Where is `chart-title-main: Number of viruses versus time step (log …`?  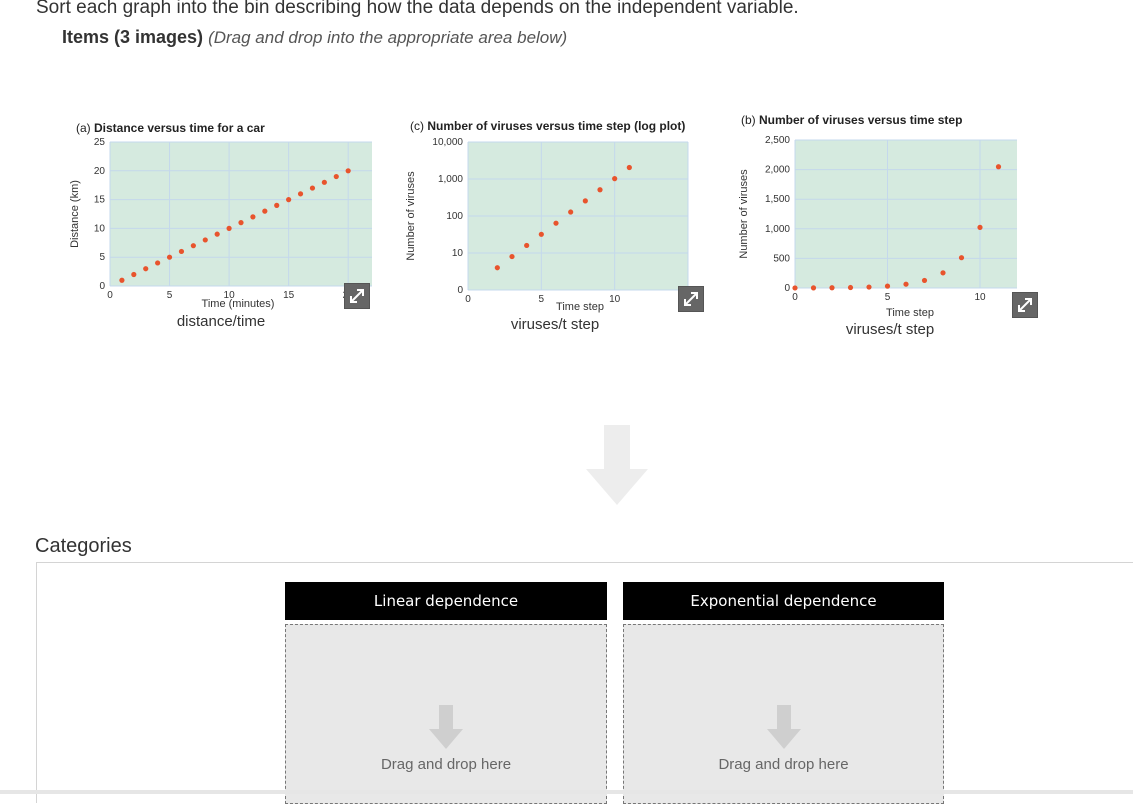
chart-title-main: Number of viruses versus time step (log … is located at coordinates (556, 126).